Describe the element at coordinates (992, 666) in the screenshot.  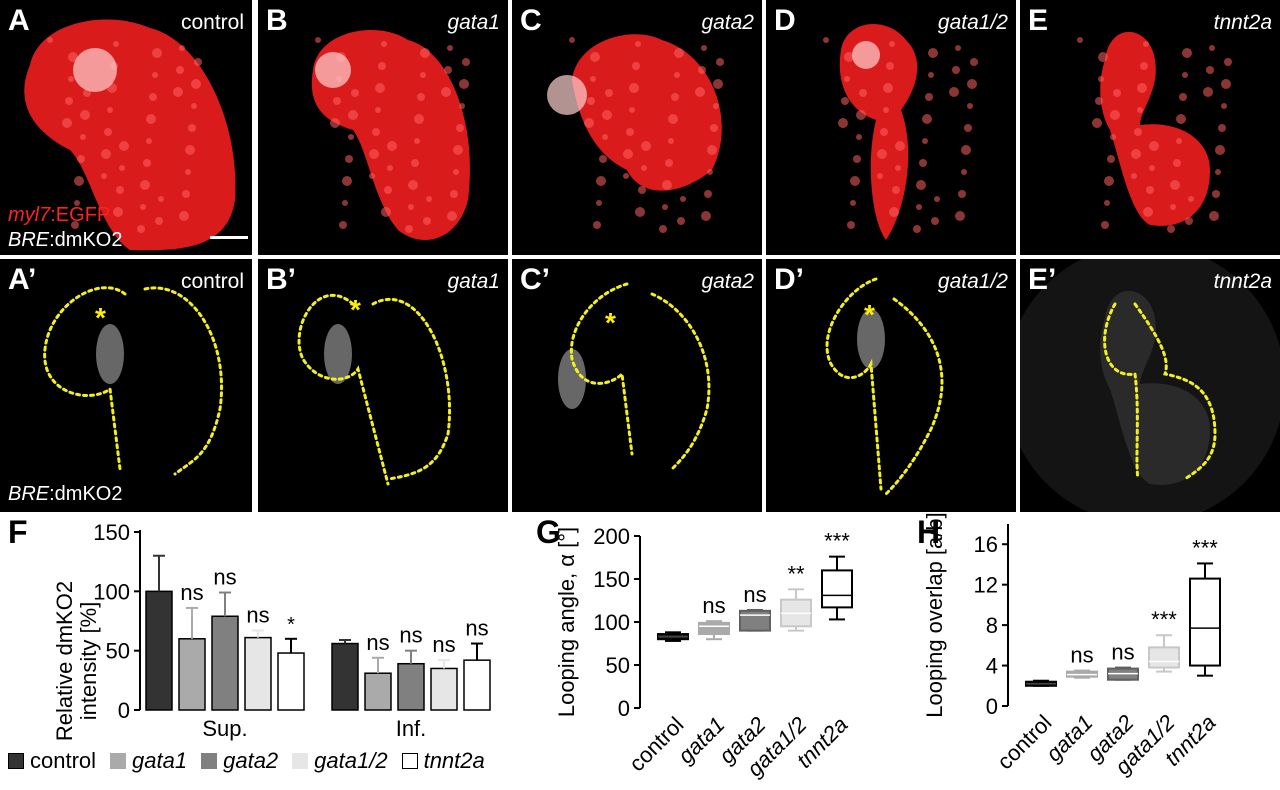
I see `y-tick-label: 4` at that location.